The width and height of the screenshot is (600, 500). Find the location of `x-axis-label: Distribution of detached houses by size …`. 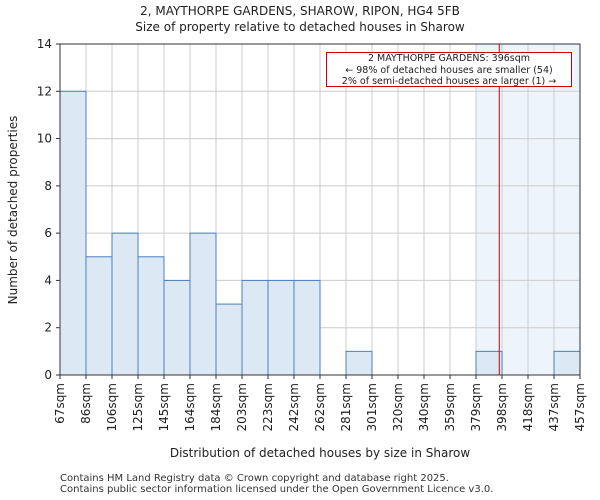

x-axis-label: Distribution of detached houses by size … is located at coordinates (320, 453).